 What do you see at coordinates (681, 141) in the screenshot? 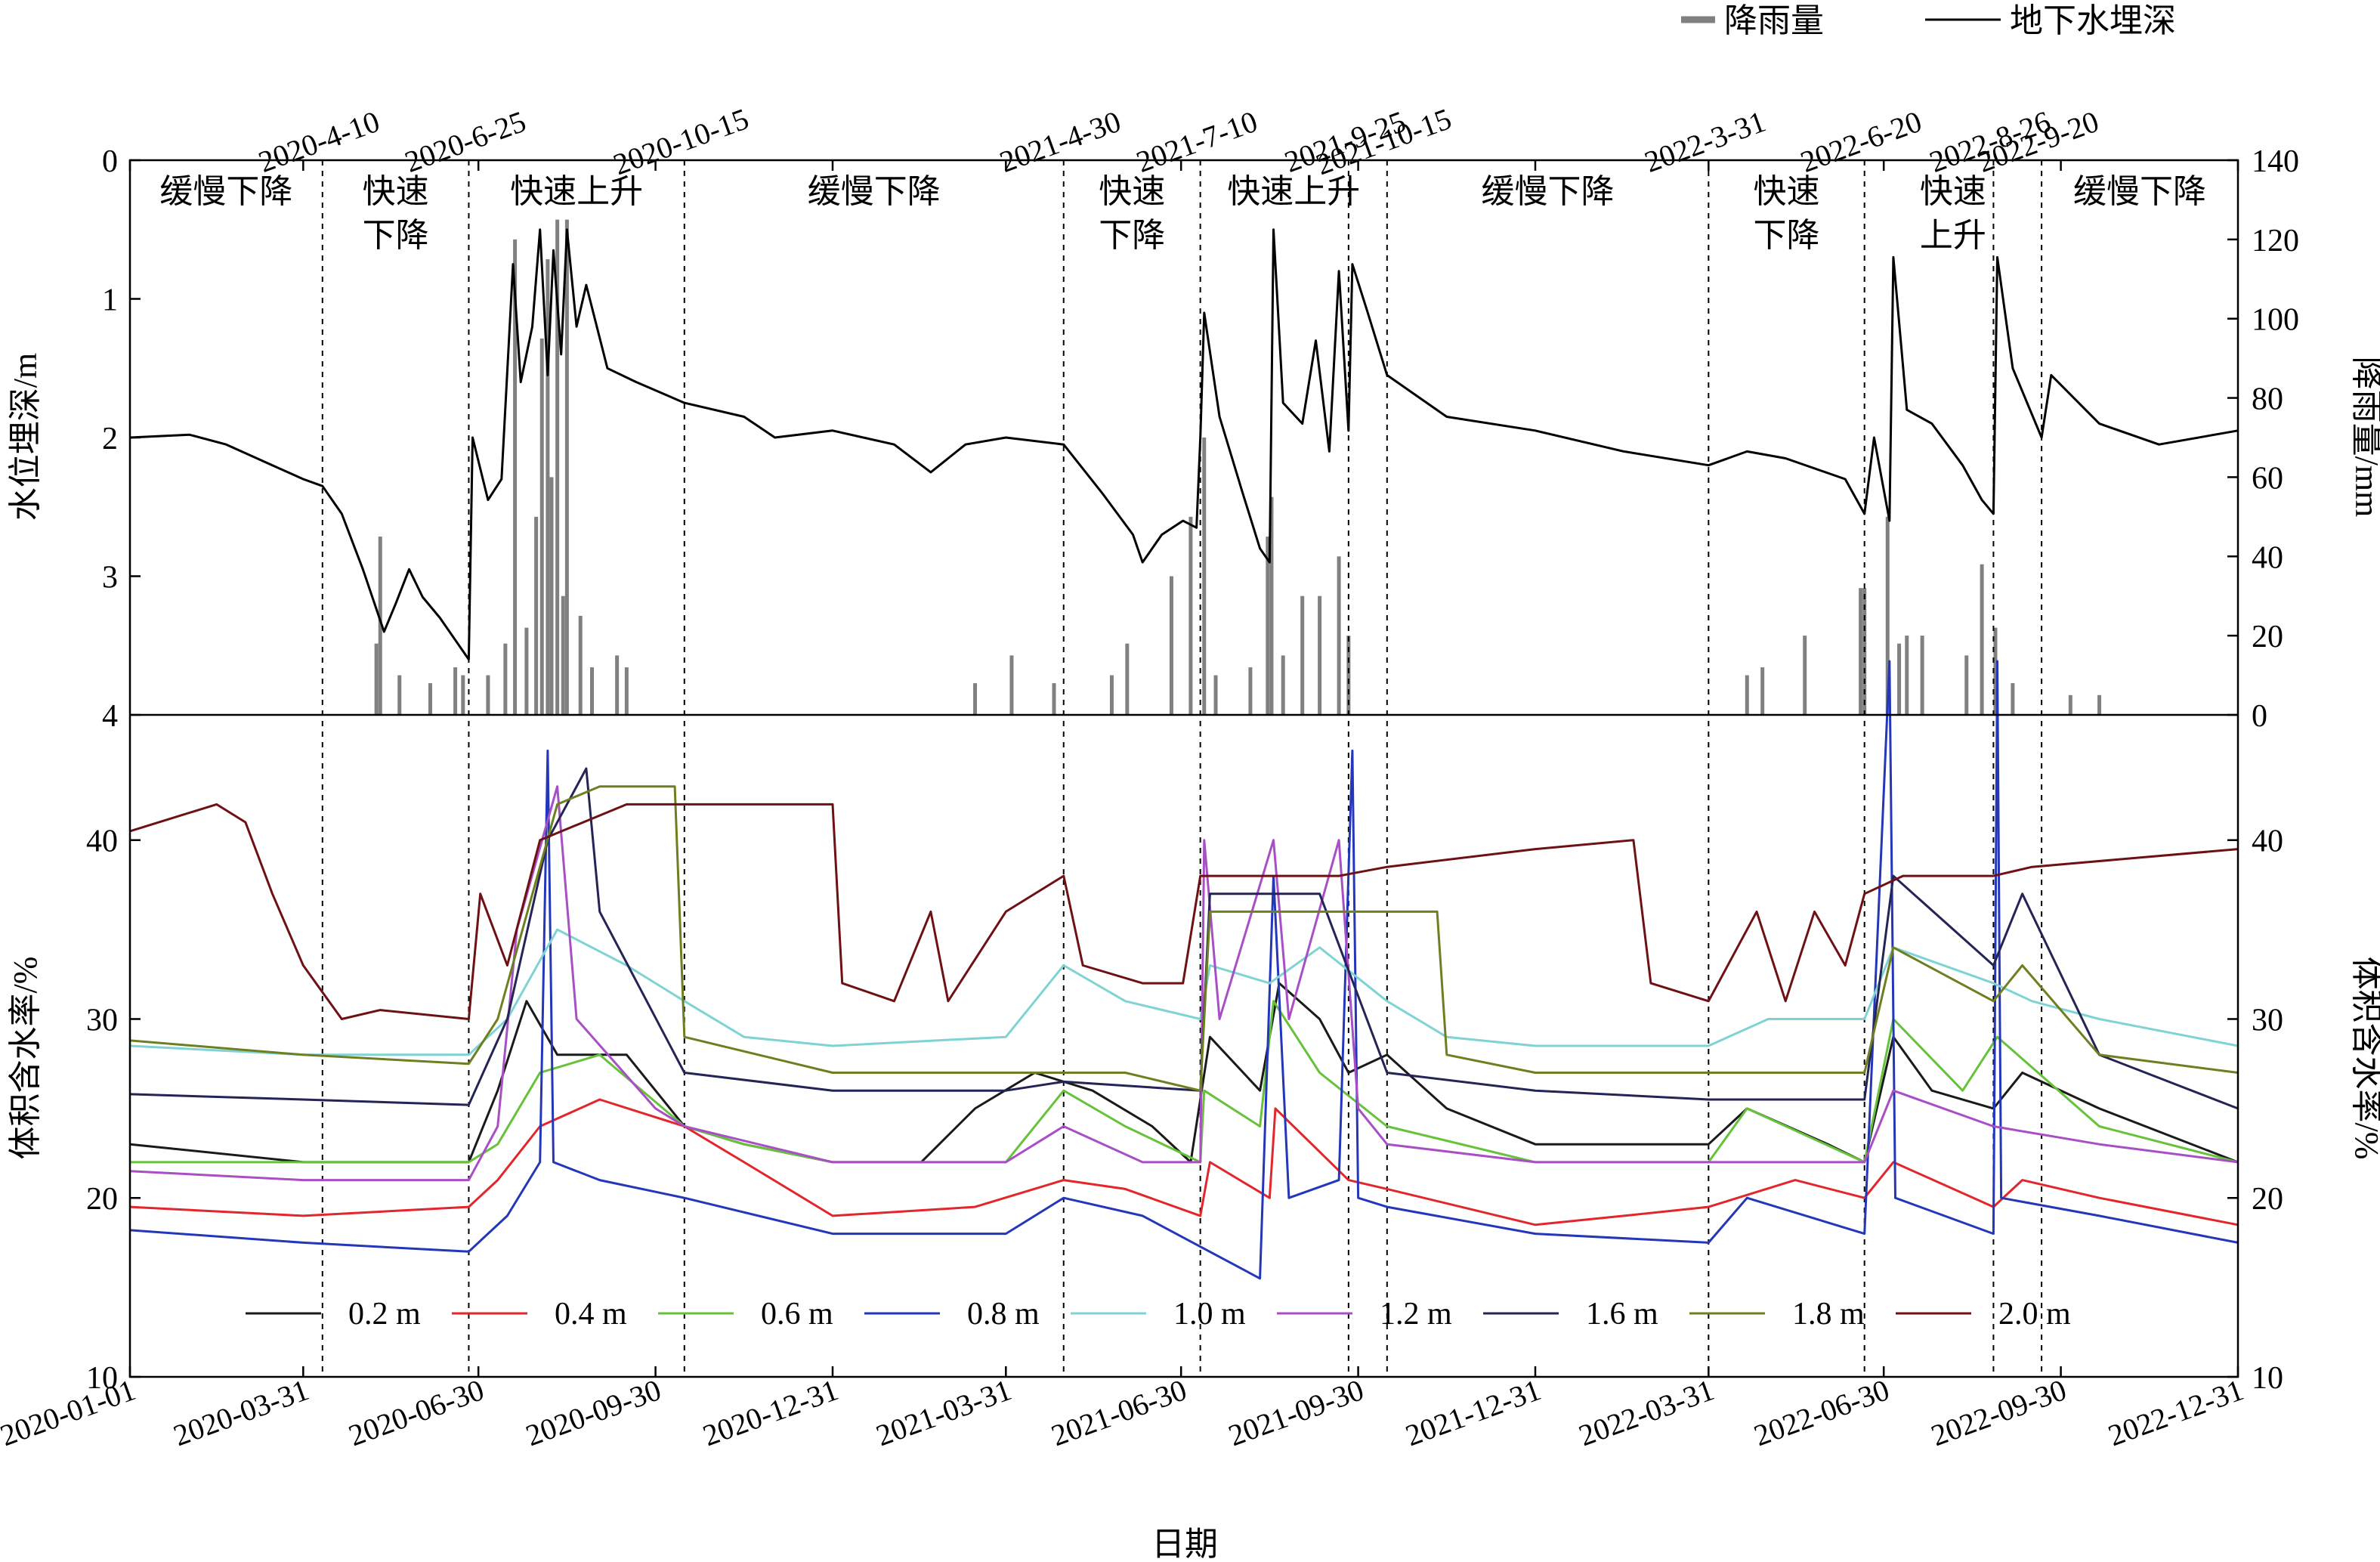
I see `date-marker-label: 2020-10-15` at bounding box center [681, 141].